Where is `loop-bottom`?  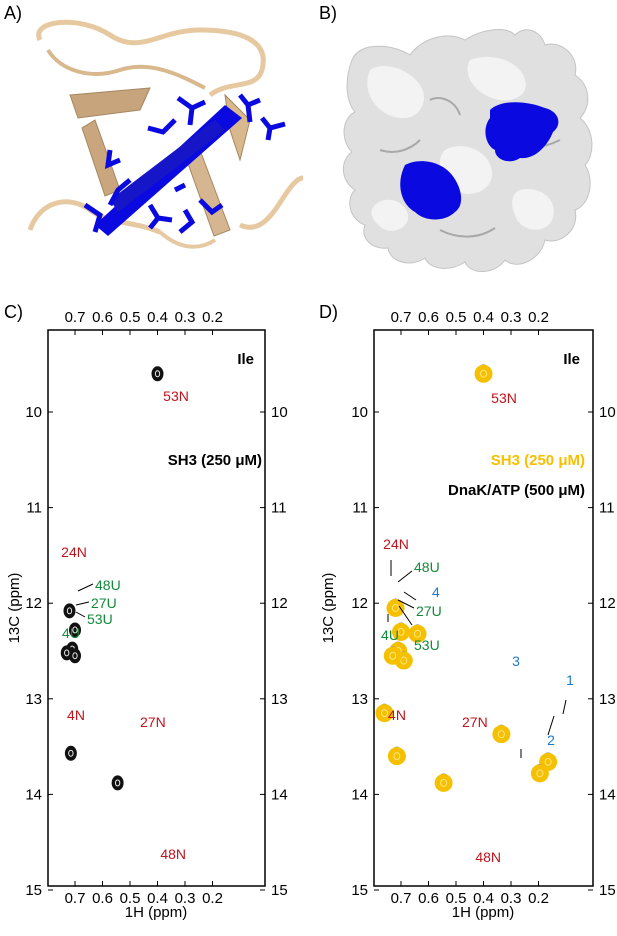
loop-bottom is located at coordinates (187, 239).